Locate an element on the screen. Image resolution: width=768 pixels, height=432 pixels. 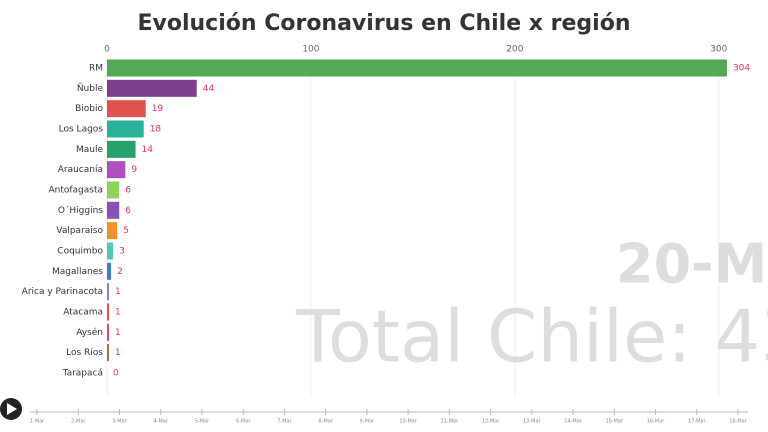
timeline-label: 8-Mar is located at coordinates (325, 422).